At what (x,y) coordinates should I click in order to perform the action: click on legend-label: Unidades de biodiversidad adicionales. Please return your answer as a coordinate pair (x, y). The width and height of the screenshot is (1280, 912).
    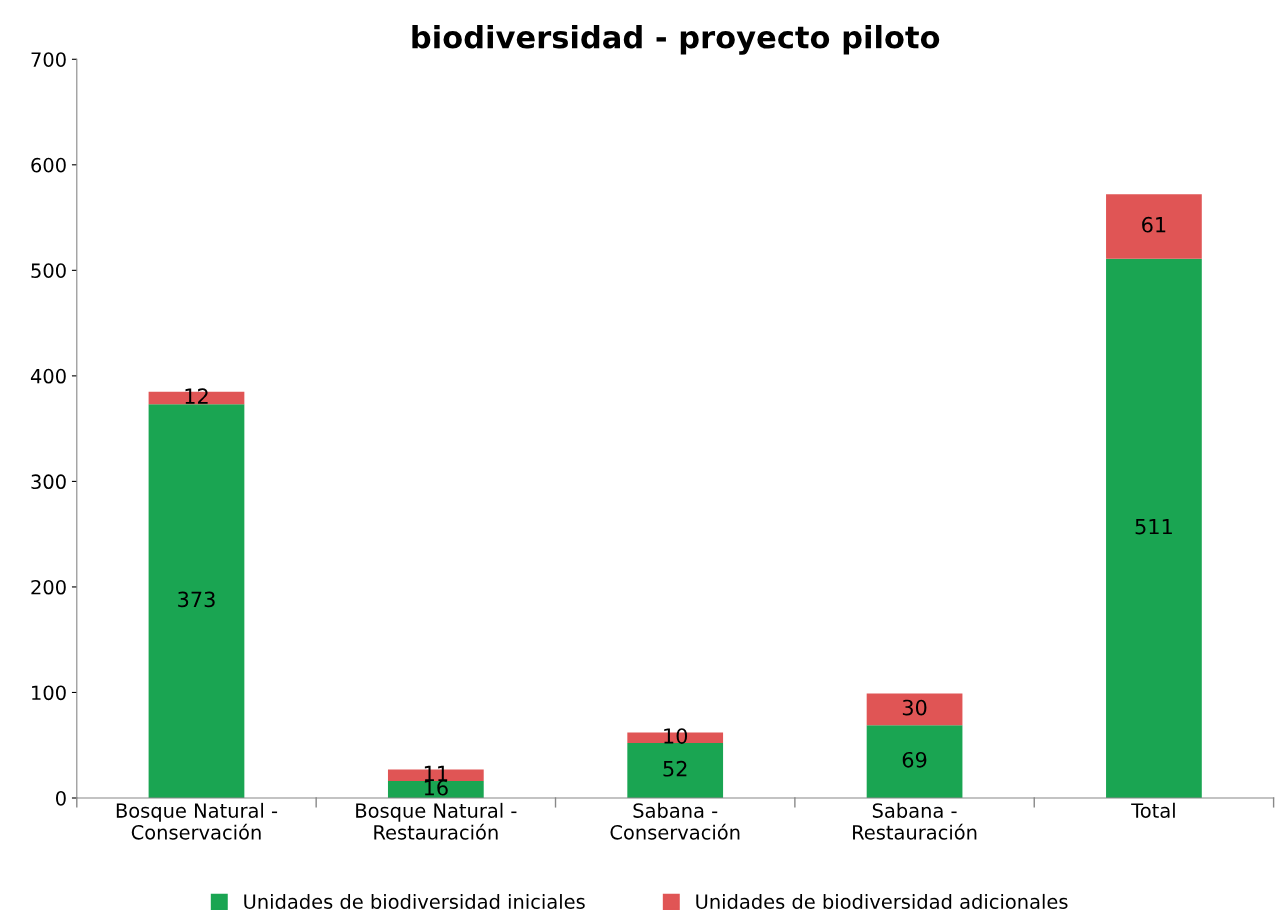
    Looking at the image, I should click on (882, 901).